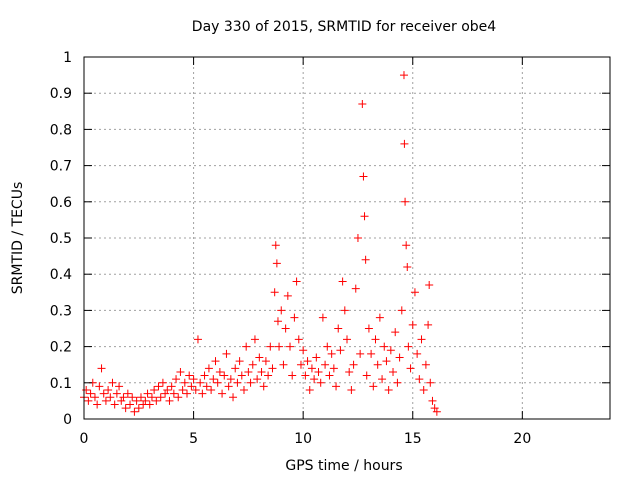  Describe the element at coordinates (61, 348) in the screenshot. I see `y-tick-label: 0.2` at that location.